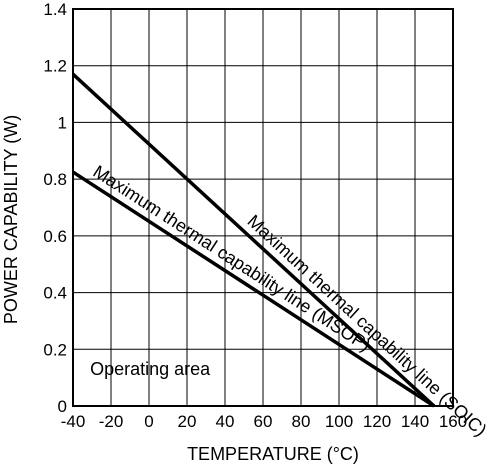  Describe the element at coordinates (377, 421) in the screenshot. I see `x-tick-label: 120` at that location.